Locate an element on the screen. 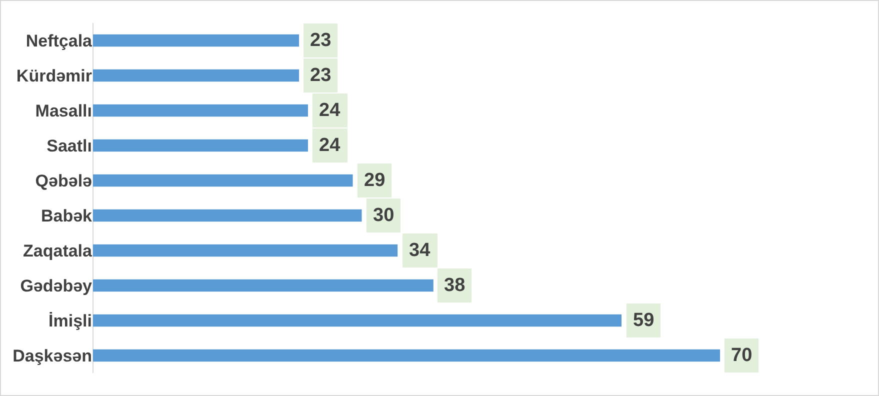 The image size is (879, 396). data-label: 29 is located at coordinates (375, 180).